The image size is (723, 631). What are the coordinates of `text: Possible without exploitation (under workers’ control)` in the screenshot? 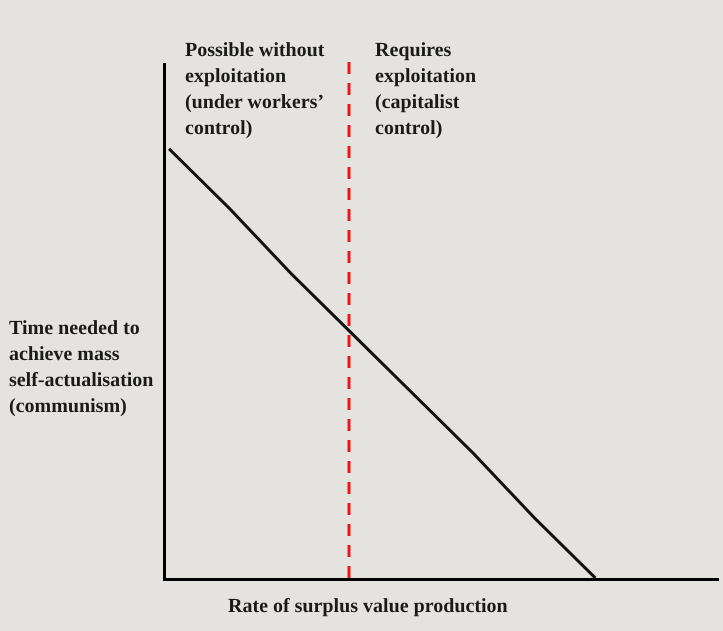 It's located at (255, 89).